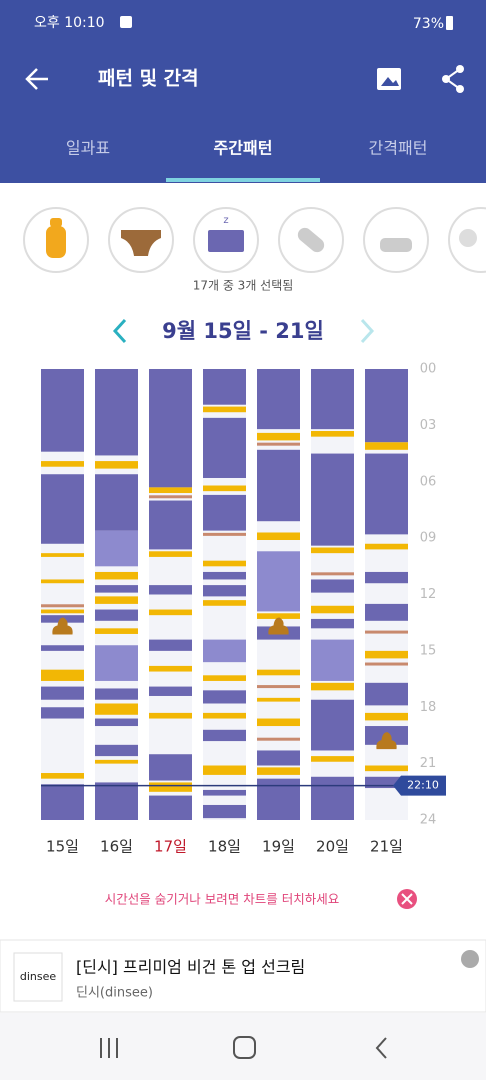 Image resolution: width=486 pixels, height=1084 pixels. I want to click on close-hint, so click(407, 899).